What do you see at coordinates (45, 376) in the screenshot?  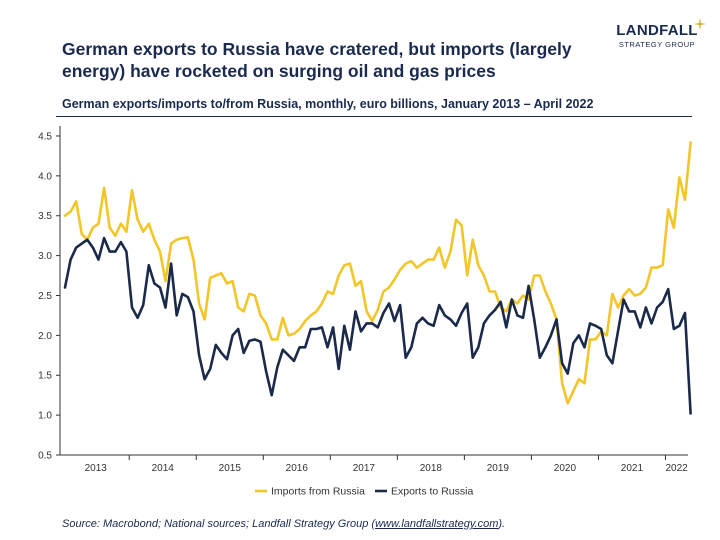 I see `y-tick-label: 1.5` at bounding box center [45, 376].